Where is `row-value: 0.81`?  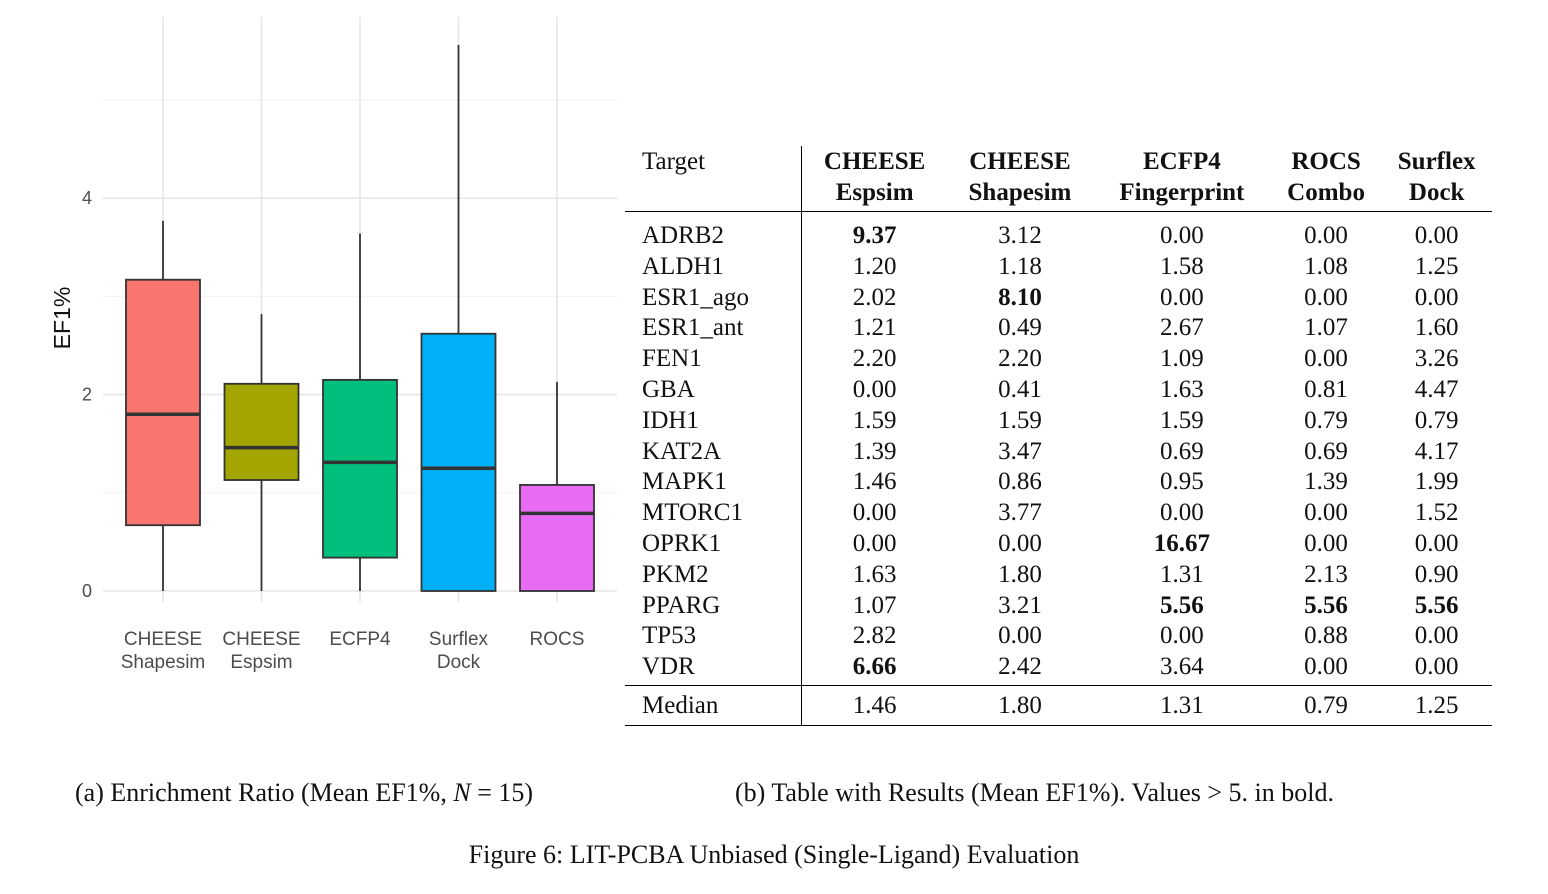
row-value: 0.81 is located at coordinates (1326, 389).